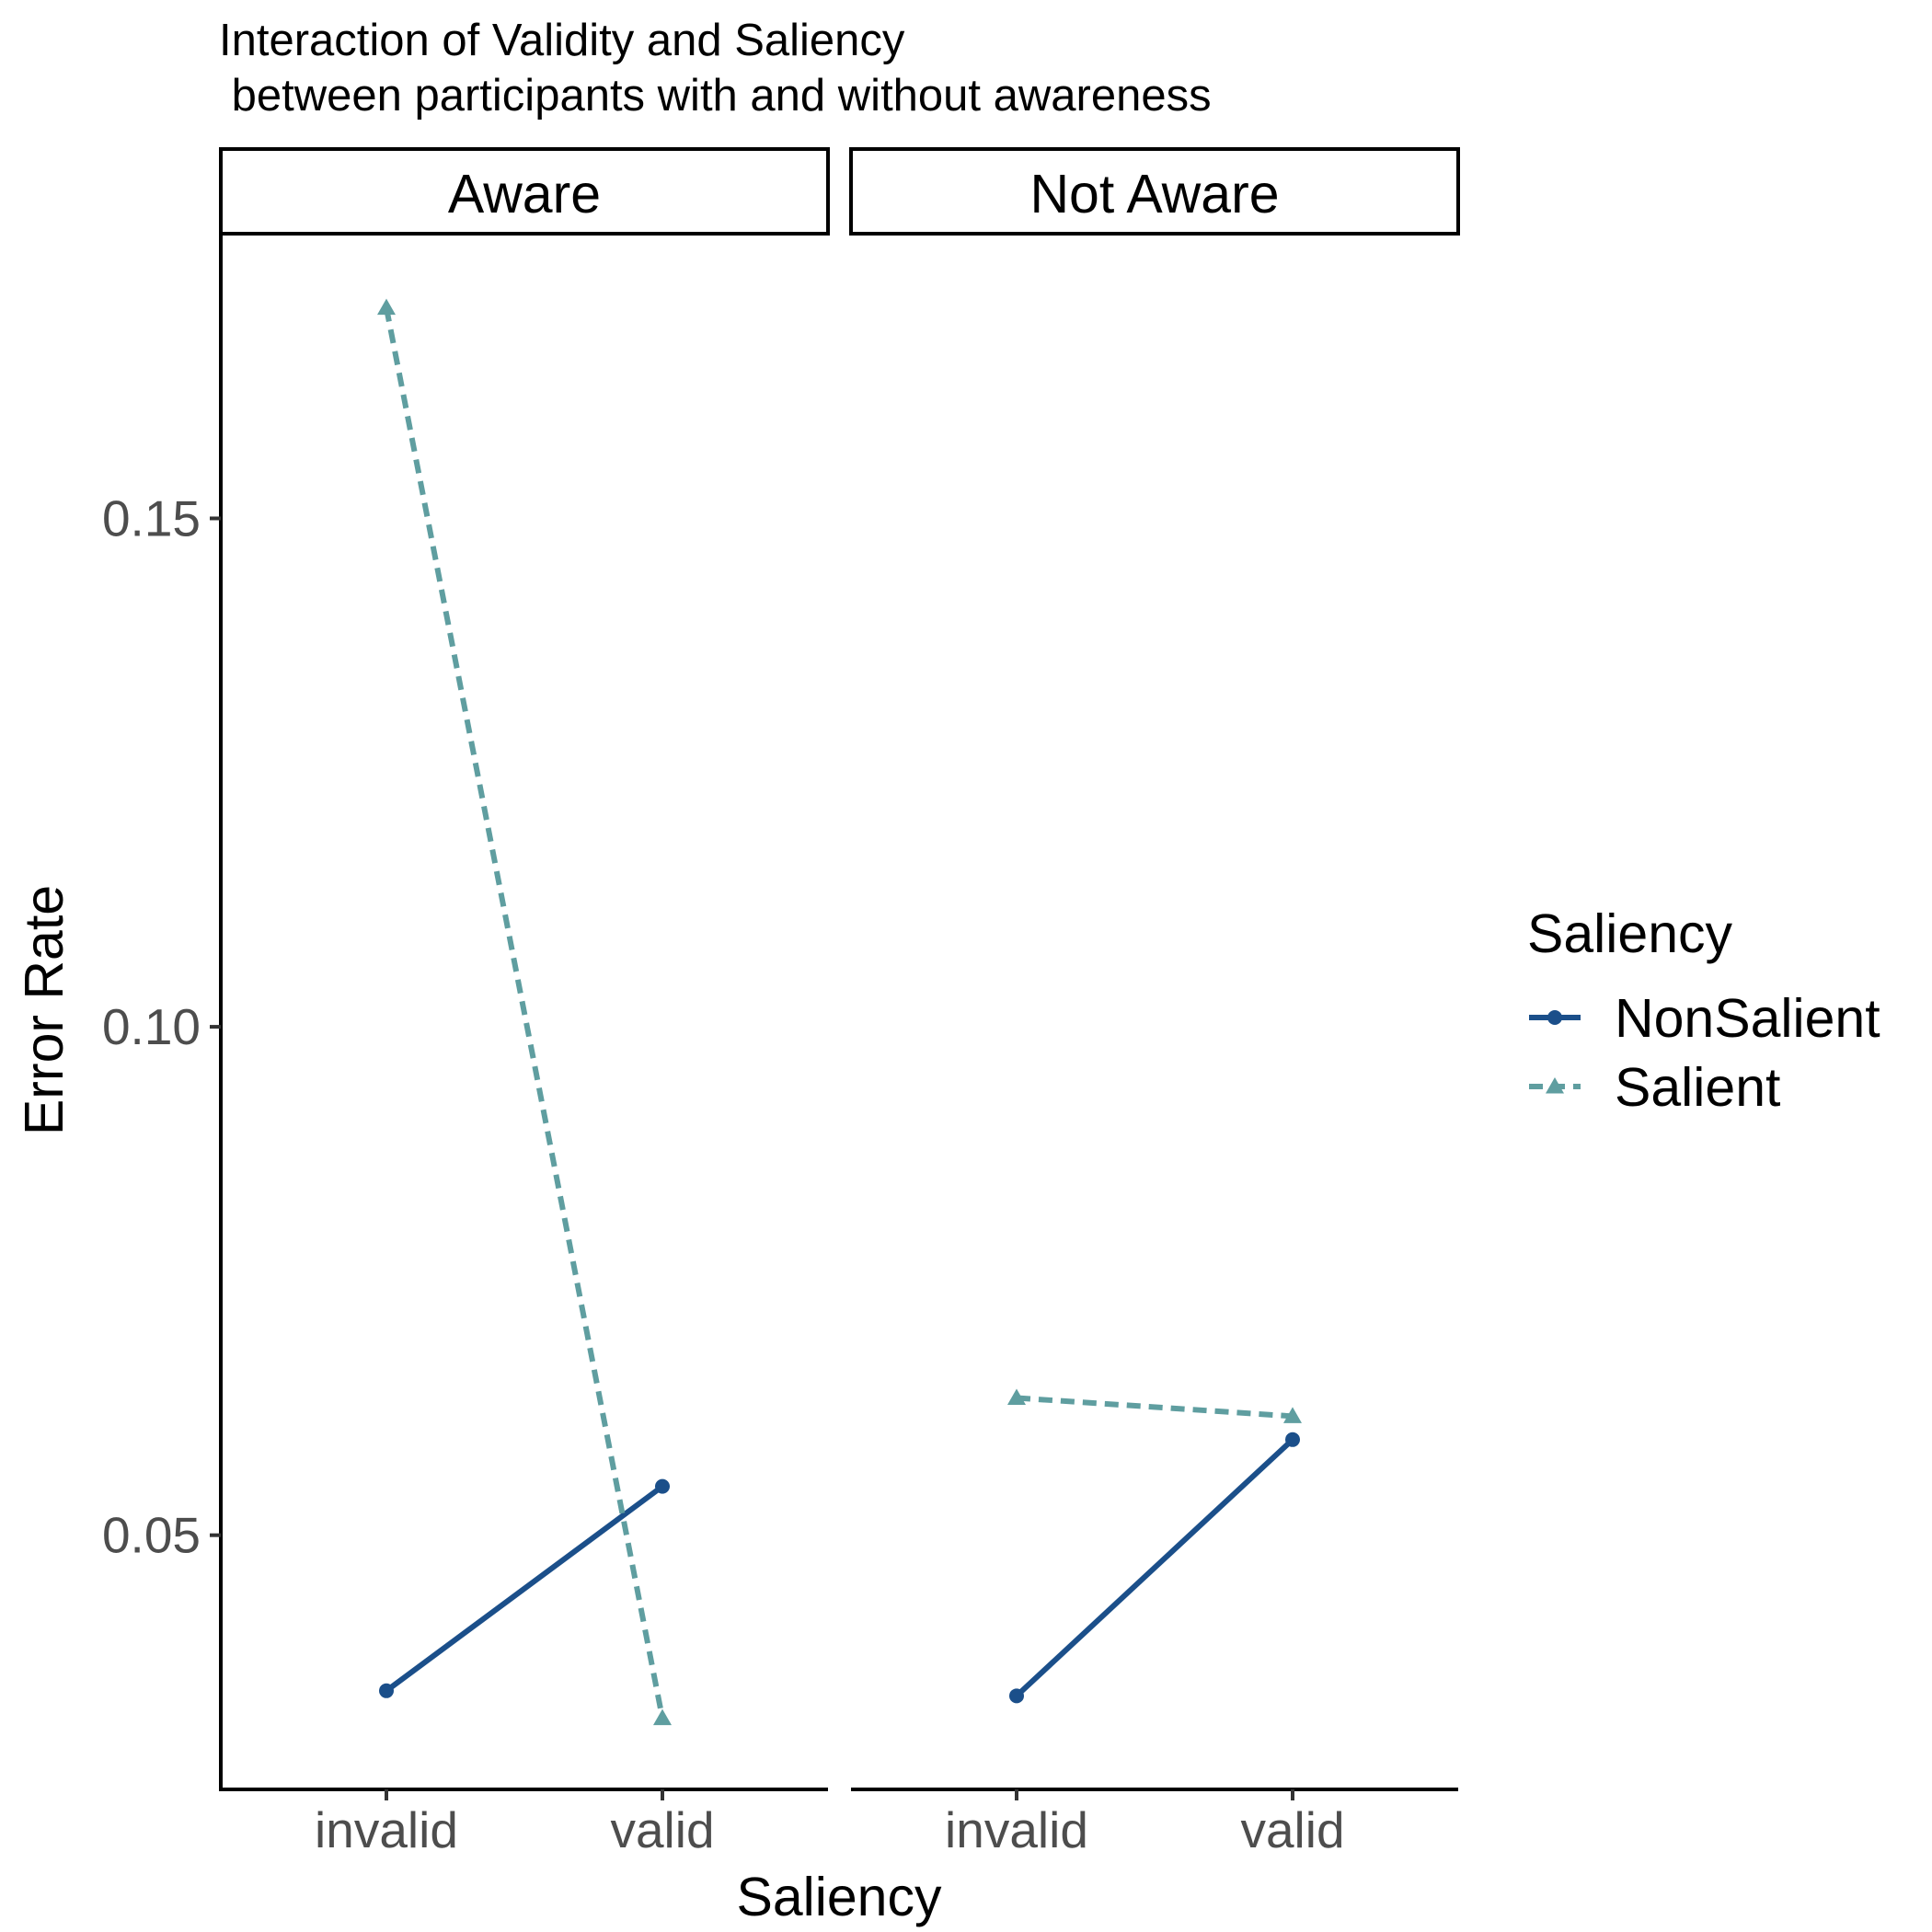 This screenshot has width=1932, height=1932. What do you see at coordinates (44, 1010) in the screenshot?
I see `y-axis-title: Error Rate` at bounding box center [44, 1010].